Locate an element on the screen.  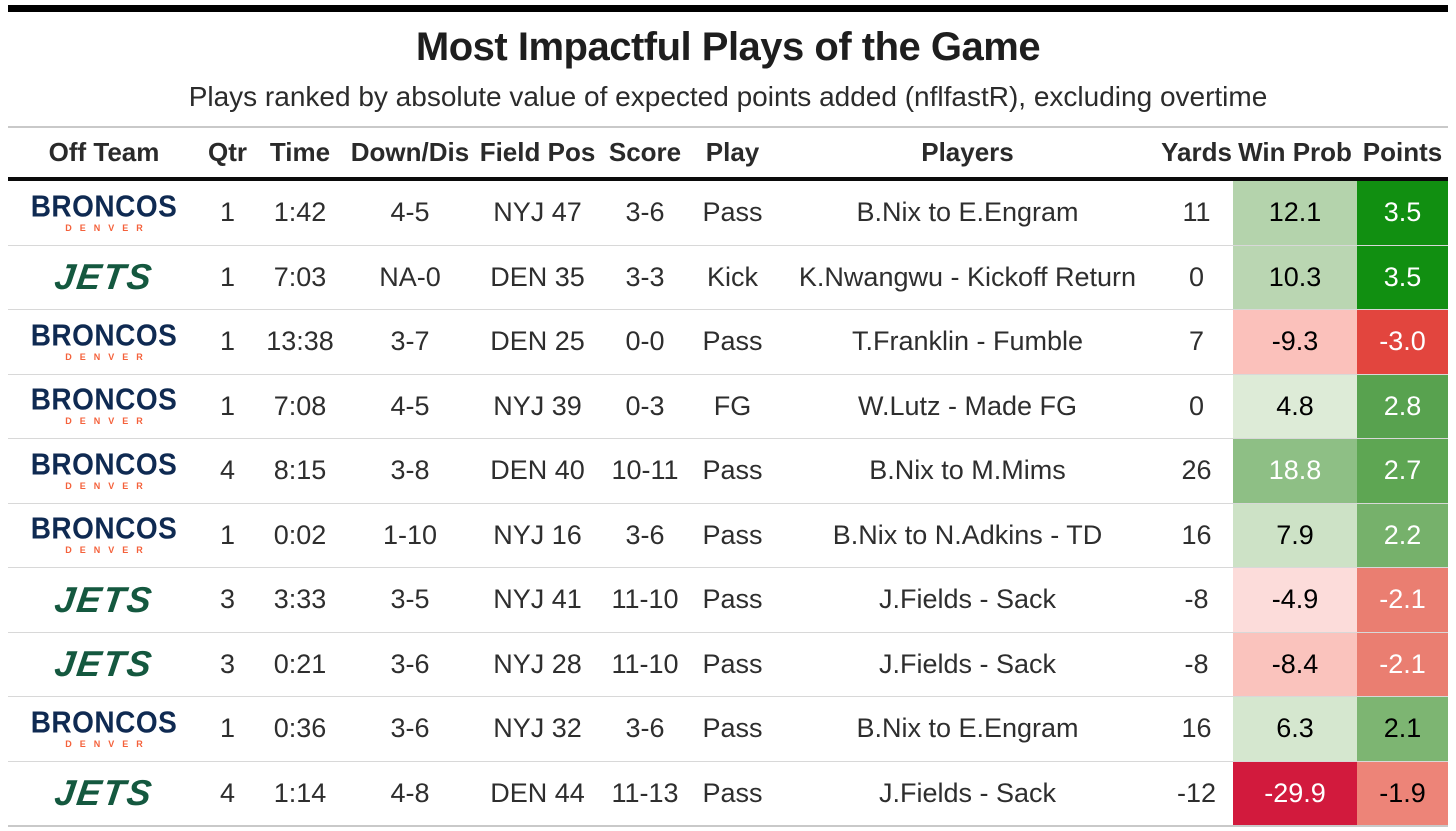
cell-time: 0:21 is located at coordinates (300, 664).